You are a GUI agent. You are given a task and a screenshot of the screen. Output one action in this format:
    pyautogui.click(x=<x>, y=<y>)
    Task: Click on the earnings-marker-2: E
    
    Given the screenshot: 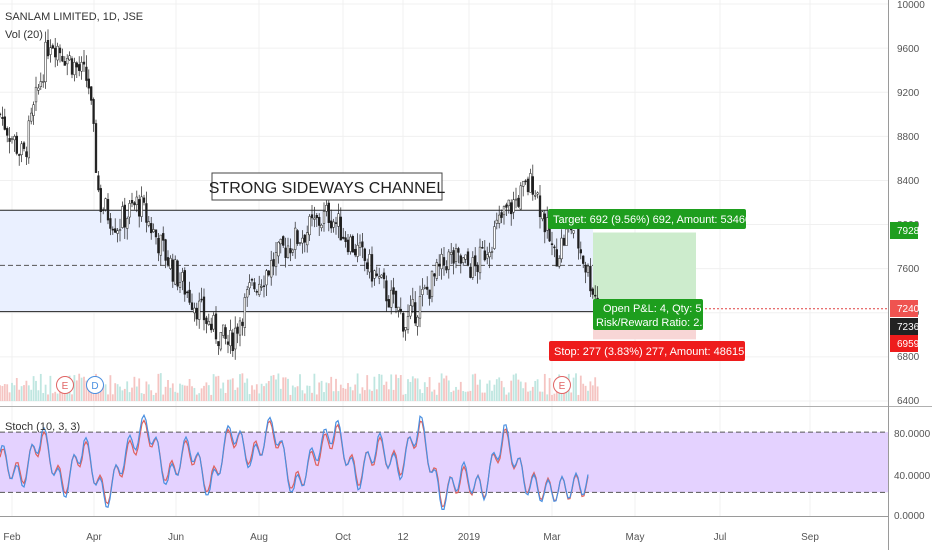 What is the action you would take?
    pyautogui.click(x=562, y=385)
    